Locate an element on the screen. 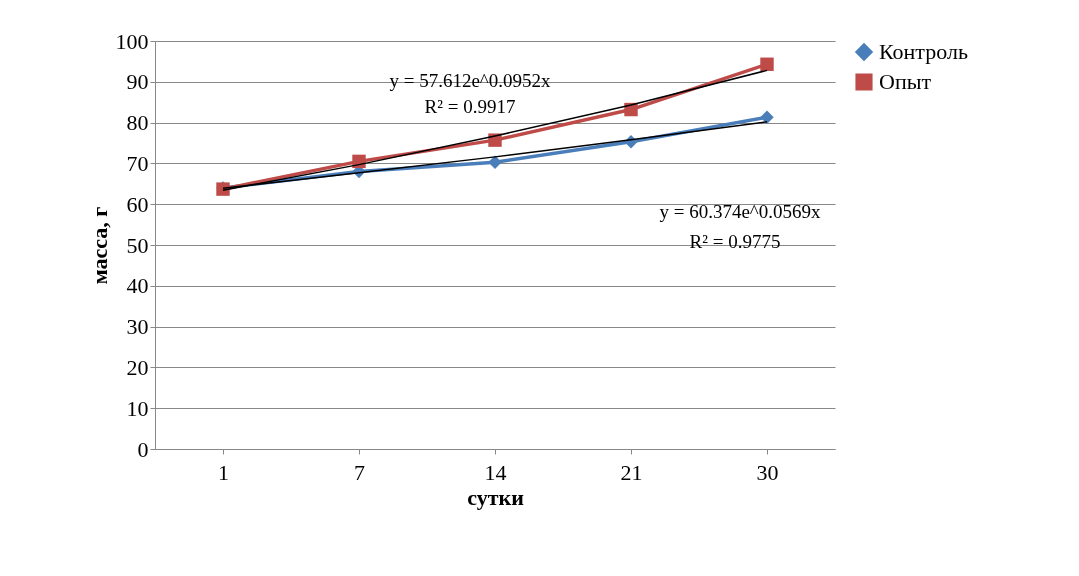 This screenshot has width=1079, height=576. y-tick-label: 90 is located at coordinates (137, 82).